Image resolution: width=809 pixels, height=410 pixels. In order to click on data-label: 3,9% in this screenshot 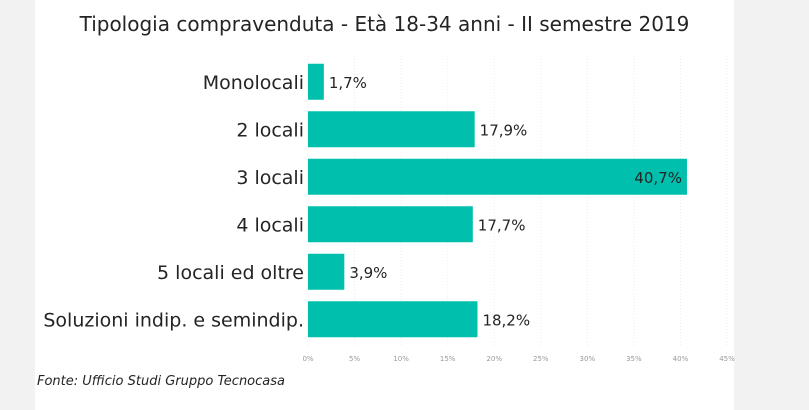, I will do `click(368, 273)`.